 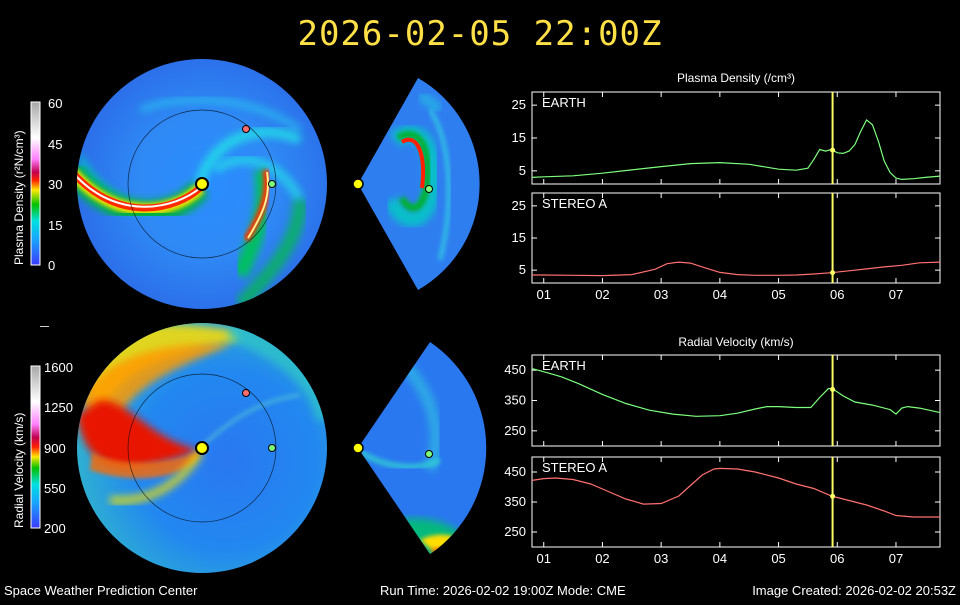 What do you see at coordinates (55, 144) in the screenshot?
I see `density-tick: 45` at bounding box center [55, 144].